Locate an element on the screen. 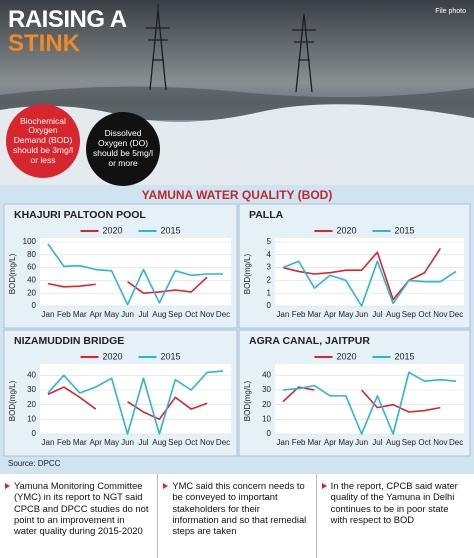 This screenshot has width=474, height=558. y-tick-label: 60 is located at coordinates (31, 267).